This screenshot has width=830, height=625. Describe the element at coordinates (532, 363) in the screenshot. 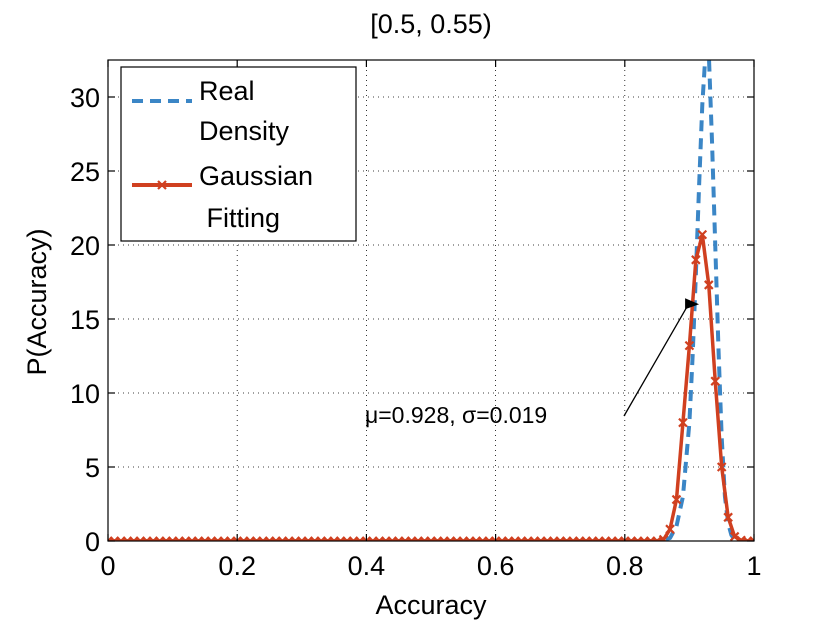

I see `annotation: μ=0.928, σ=0.019` at that location.